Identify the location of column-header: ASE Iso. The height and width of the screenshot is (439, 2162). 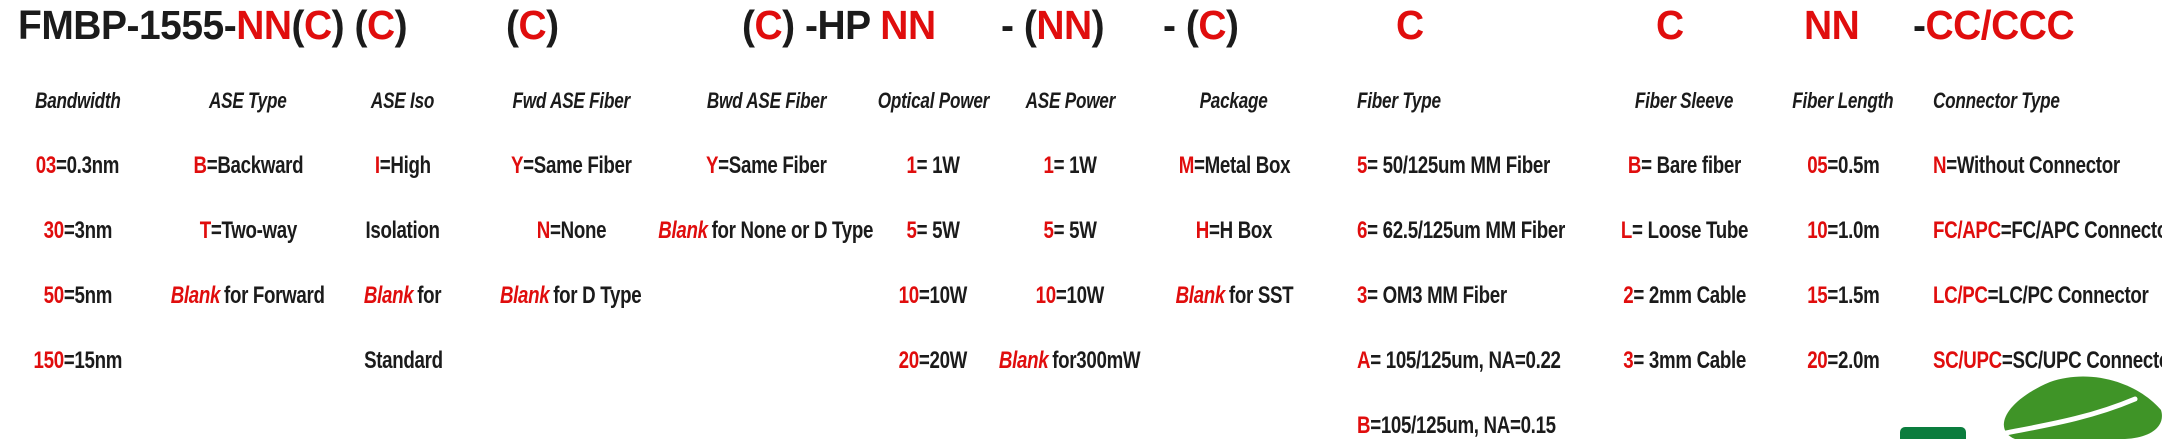
(403, 120).